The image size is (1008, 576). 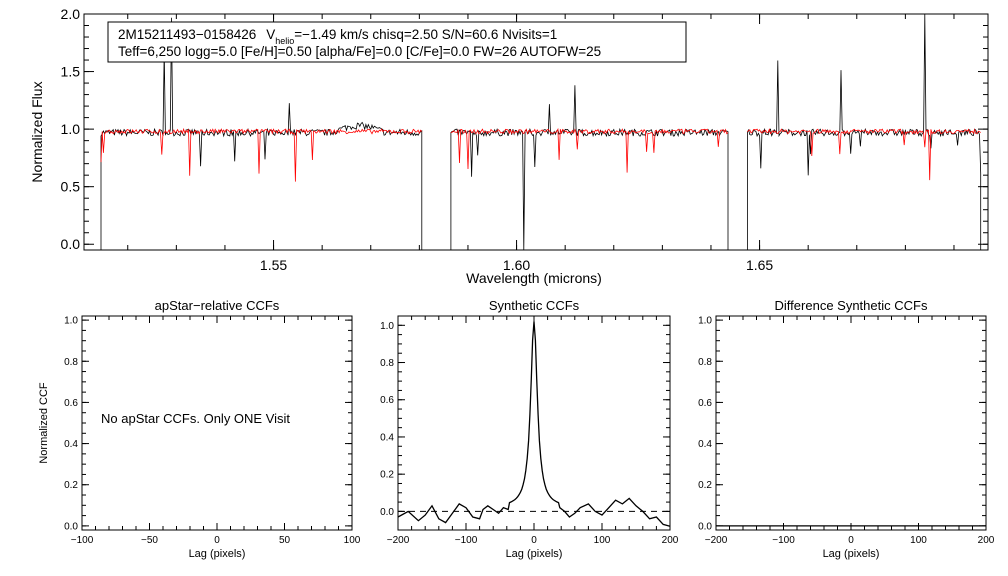 What do you see at coordinates (195, 418) in the screenshot?
I see `no-ccf-annotation: No apStar CCFs. Only ONE Visit` at bounding box center [195, 418].